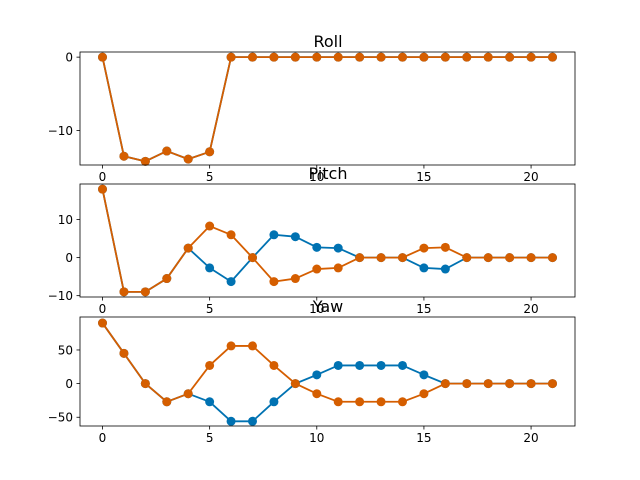  What do you see at coordinates (60, 418) in the screenshot?
I see `yaw-y-tick-label: −50` at bounding box center [60, 418].